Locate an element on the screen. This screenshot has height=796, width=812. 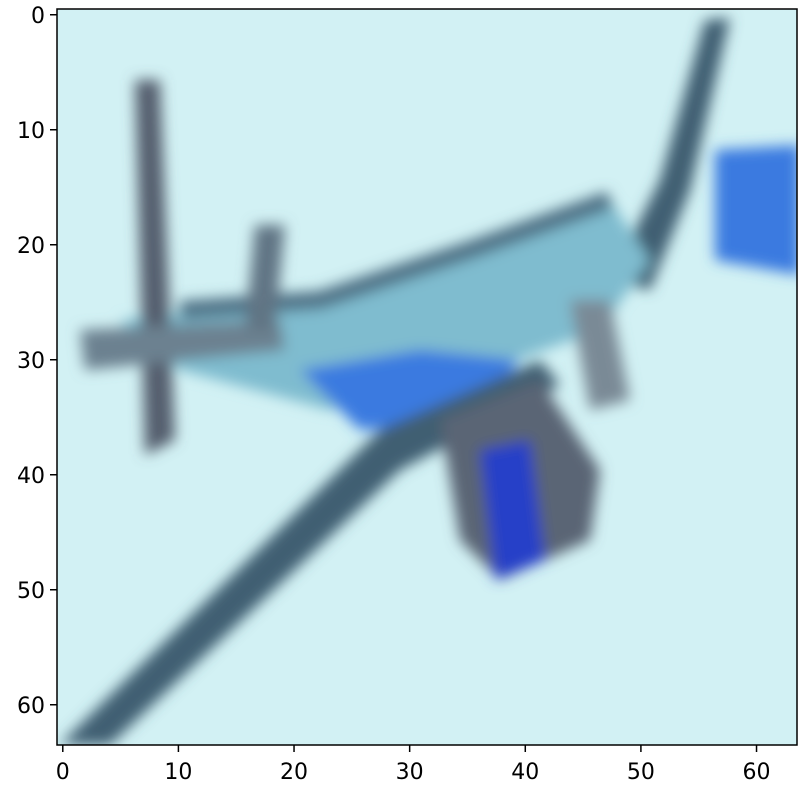
y-tick-label: 50 is located at coordinates (31, 591).